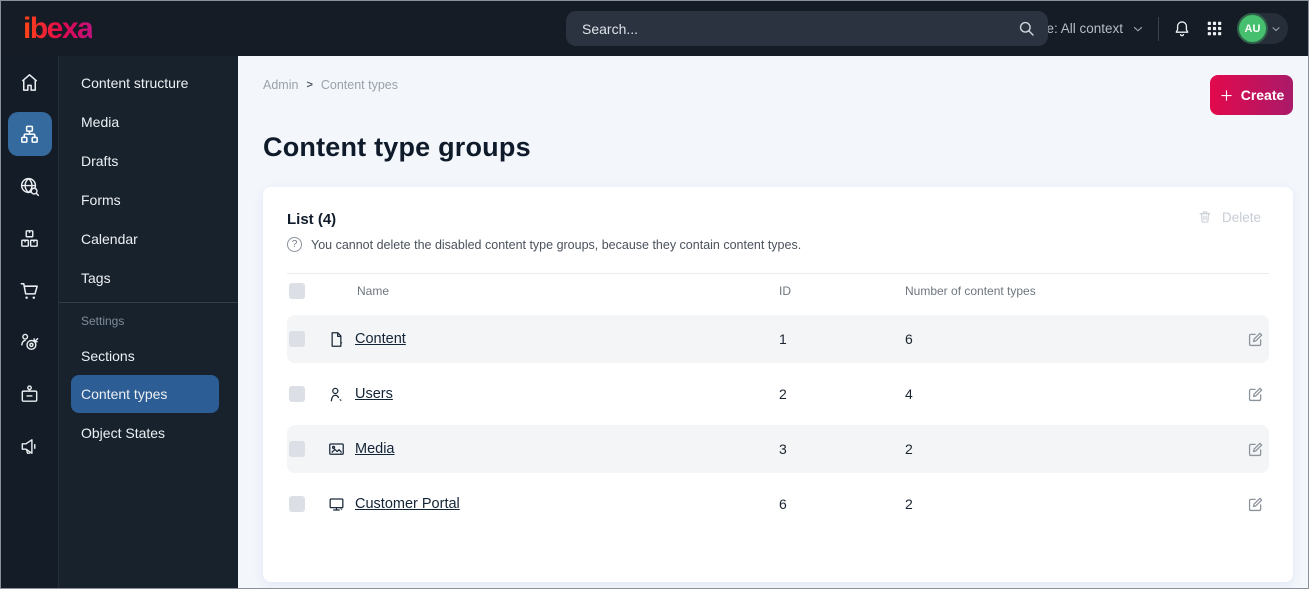 The width and height of the screenshot is (1309, 589). What do you see at coordinates (109, 238) in the screenshot?
I see `sidebar-item-calendar: Calendar` at bounding box center [109, 238].